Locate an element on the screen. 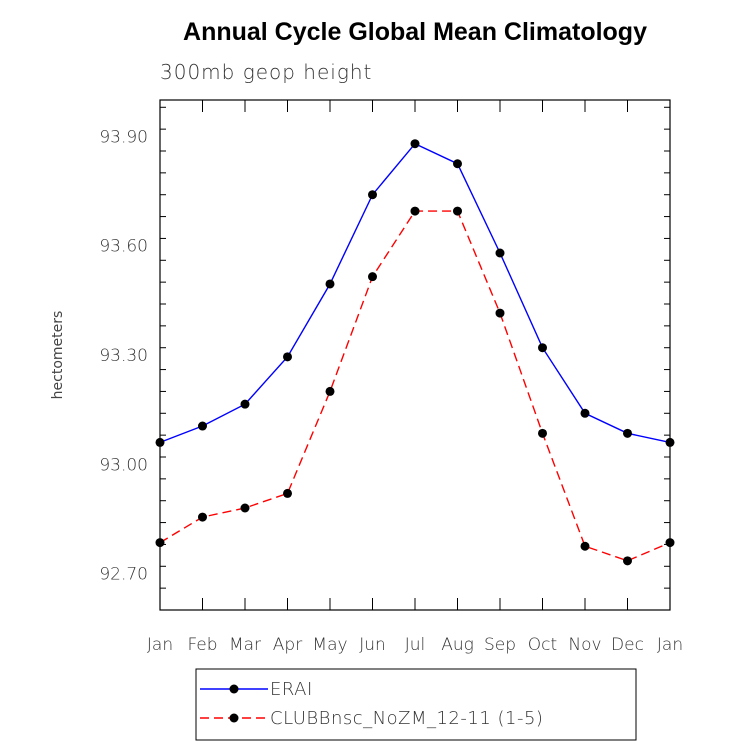 The height and width of the screenshot is (744, 733). legend: ERAI CLUBBnsc_NoZM_12-11 (1-5) is located at coordinates (416, 704).